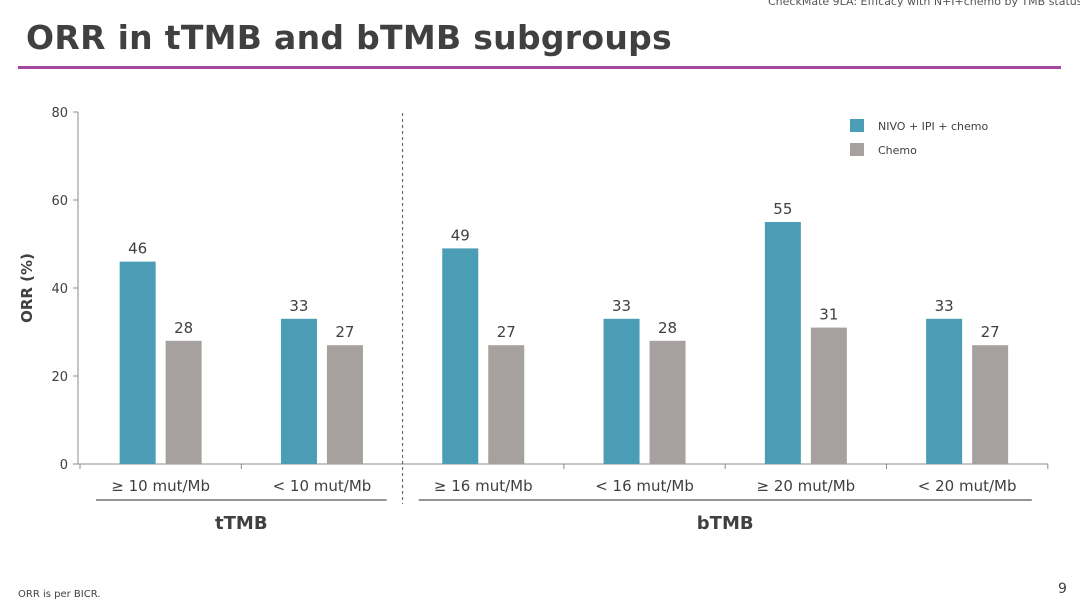 Image resolution: width=1080 pixels, height=611 pixels. What do you see at coordinates (59, 377) in the screenshot?
I see `y-tick-label: 20` at bounding box center [59, 377].